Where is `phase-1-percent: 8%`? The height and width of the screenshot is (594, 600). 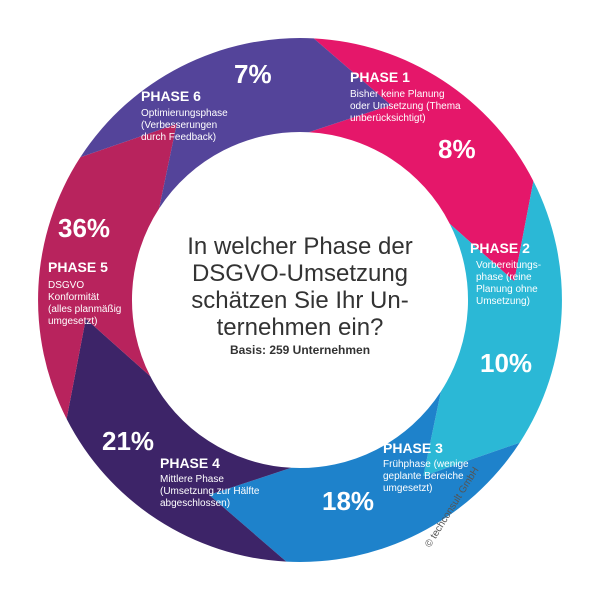
phase-1-percent: 8% is located at coordinates (457, 149).